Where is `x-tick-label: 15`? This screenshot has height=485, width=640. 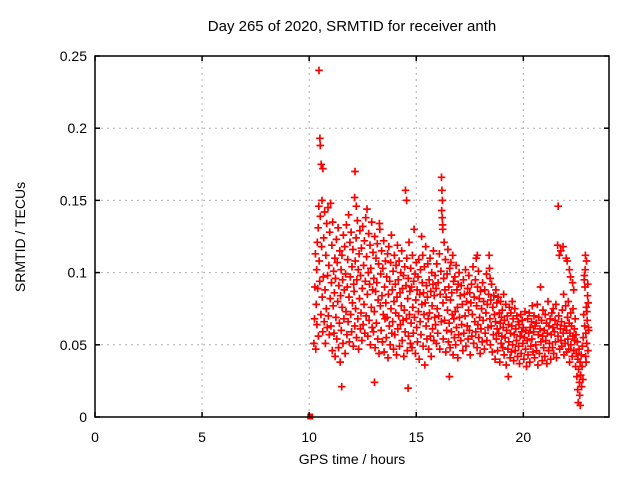
x-tick-label: 15 is located at coordinates (416, 437).